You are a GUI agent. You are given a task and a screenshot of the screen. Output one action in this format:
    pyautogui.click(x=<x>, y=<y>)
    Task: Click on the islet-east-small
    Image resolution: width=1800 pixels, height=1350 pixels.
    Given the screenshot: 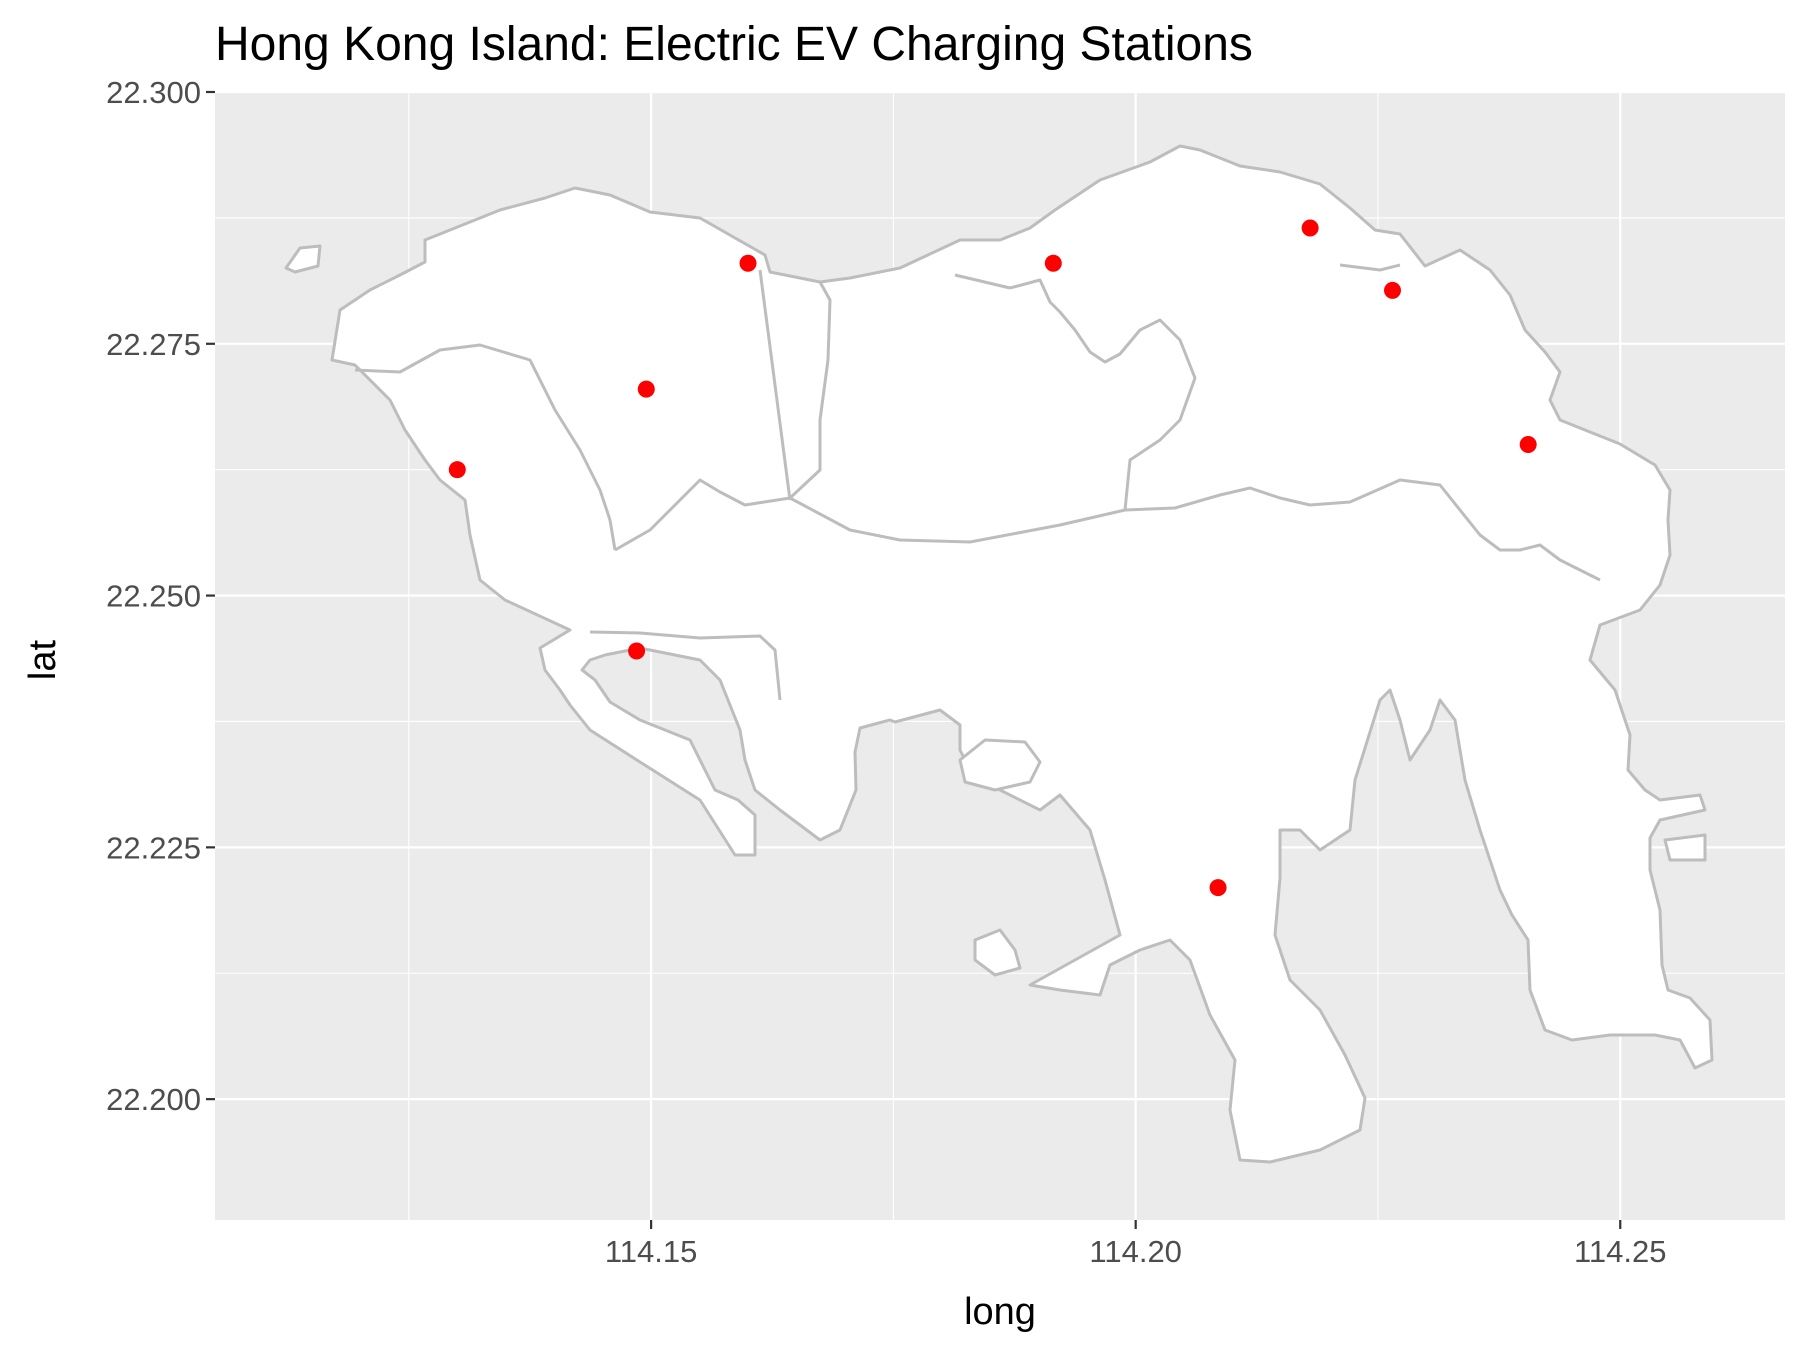 What is the action you would take?
    pyautogui.click(x=1685, y=847)
    